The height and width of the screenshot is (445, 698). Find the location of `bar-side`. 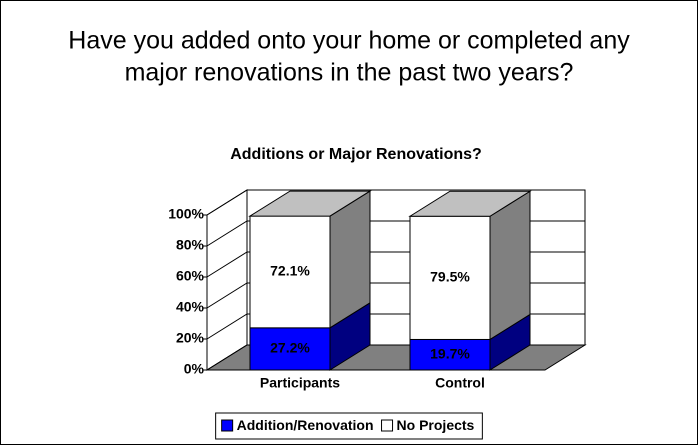

bar-side is located at coordinates (510, 265).